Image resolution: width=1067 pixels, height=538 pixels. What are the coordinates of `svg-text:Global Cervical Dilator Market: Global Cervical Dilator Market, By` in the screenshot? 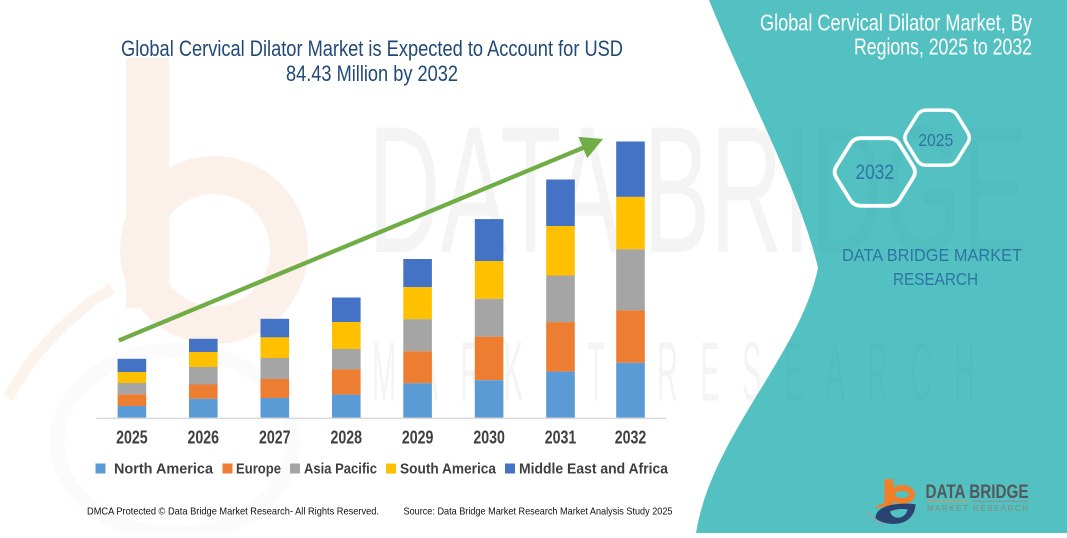 It's located at (896, 23).